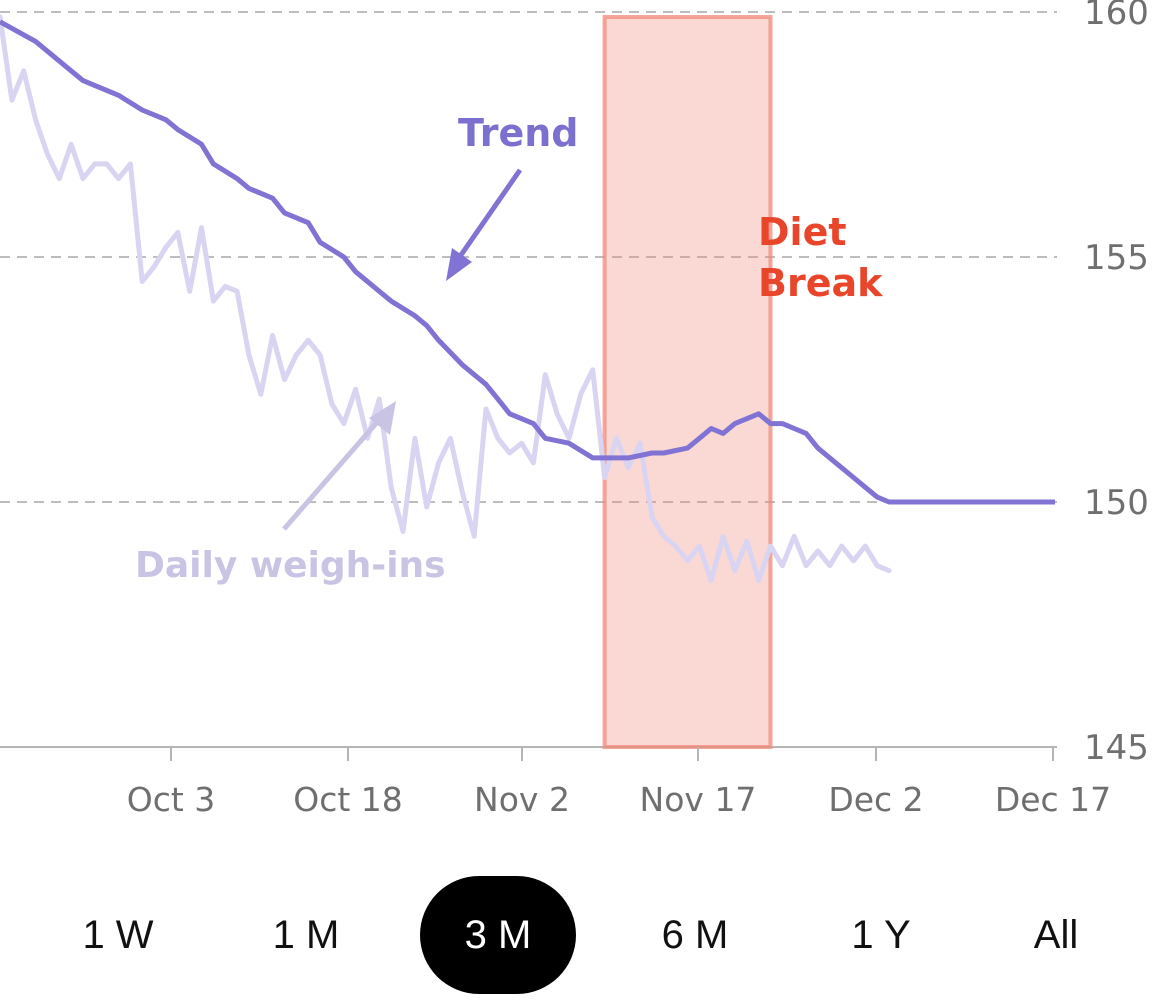 The image size is (1170, 1006). Describe the element at coordinates (486, 219) in the screenshot. I see `trend-annotation-arrow` at that location.